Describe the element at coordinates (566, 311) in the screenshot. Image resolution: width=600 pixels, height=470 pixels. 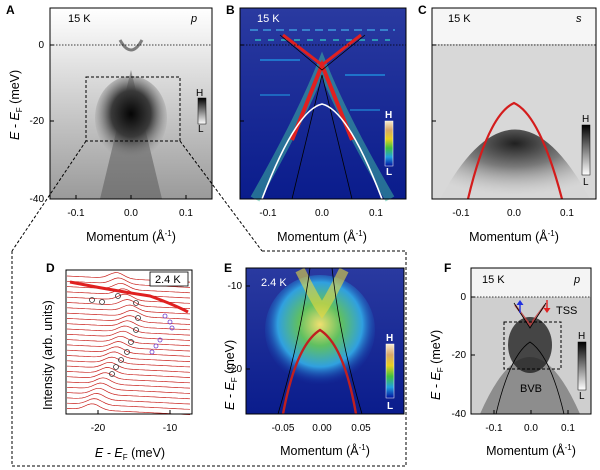
I see `tss-label-f: TSS` at that location.